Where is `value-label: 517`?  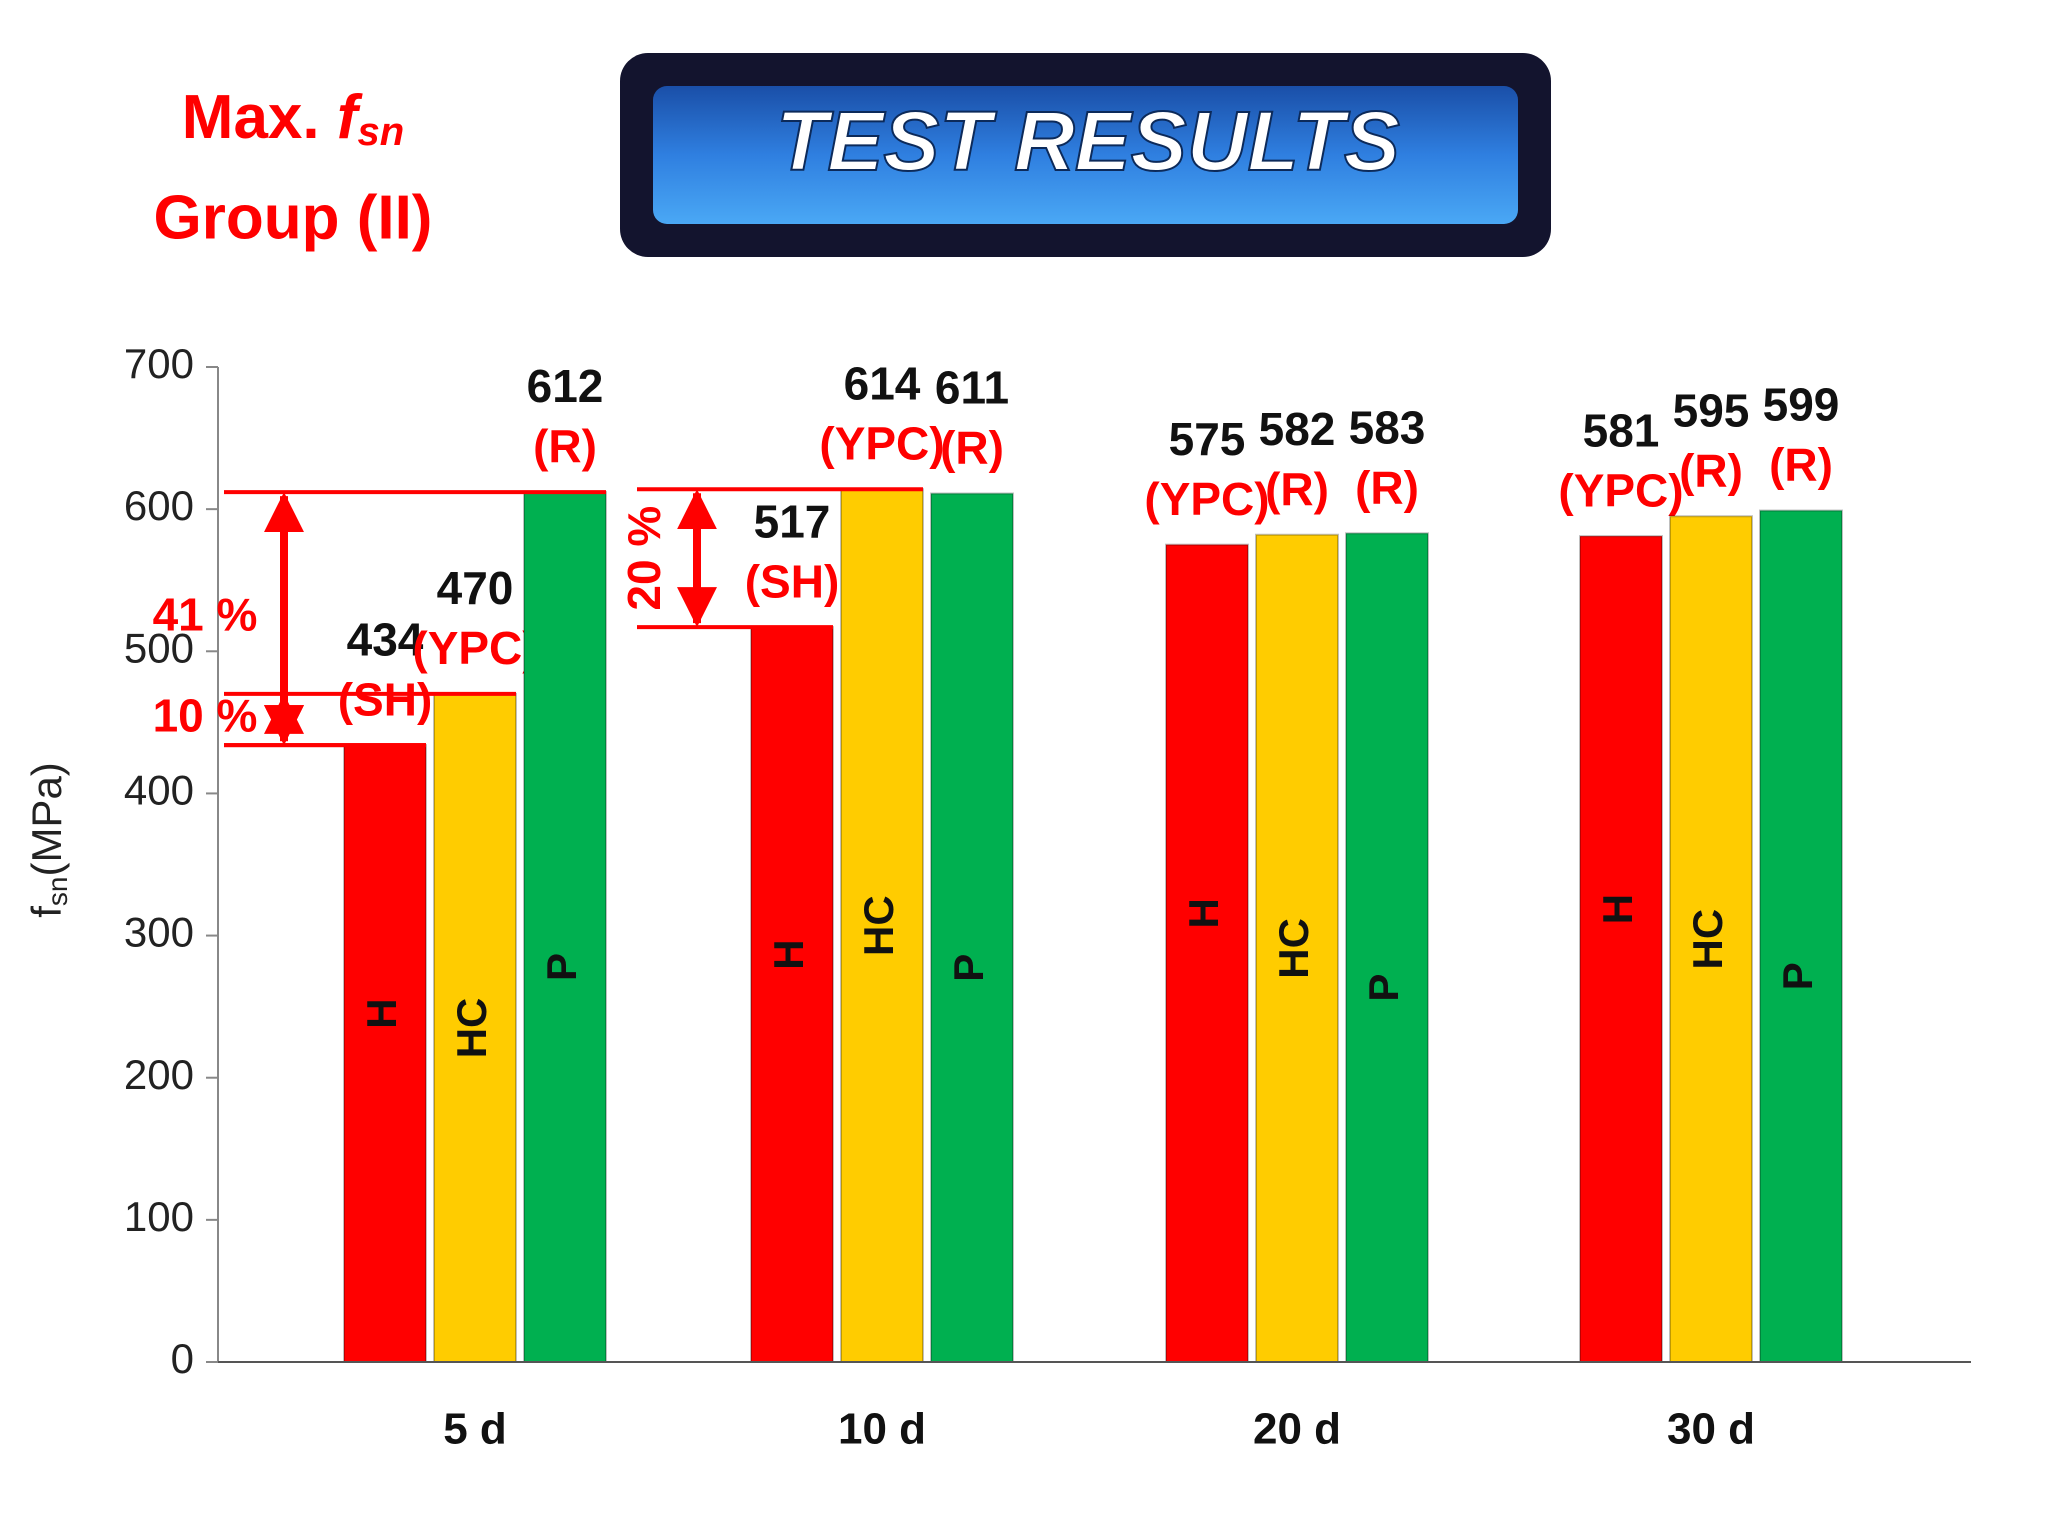
value-label: 517 is located at coordinates (792, 521).